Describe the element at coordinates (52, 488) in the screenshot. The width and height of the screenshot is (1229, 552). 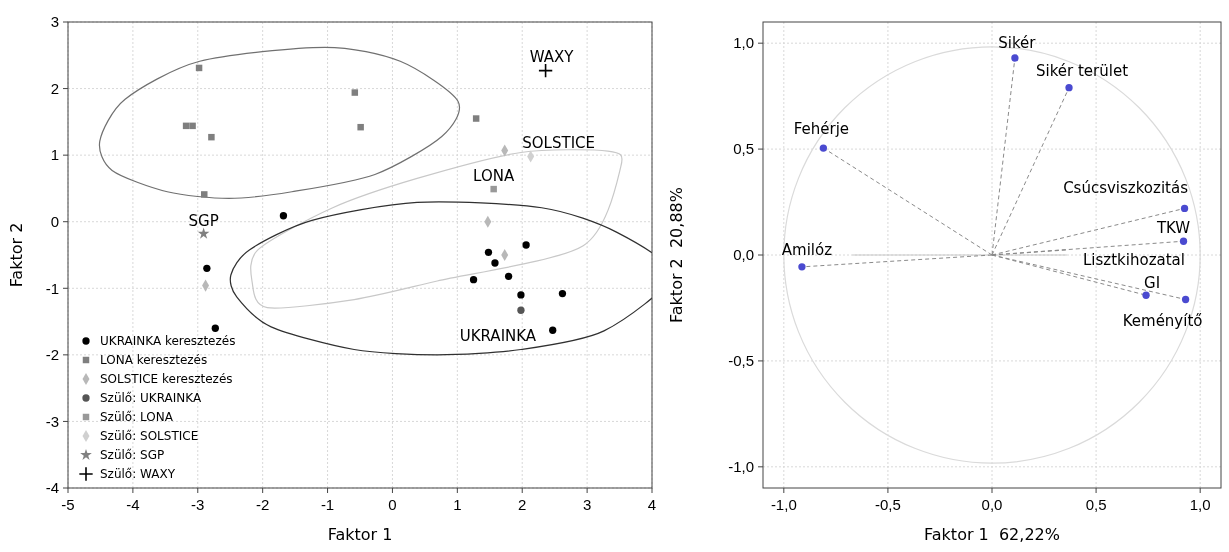
I see `y-tick-label: -4` at that location.